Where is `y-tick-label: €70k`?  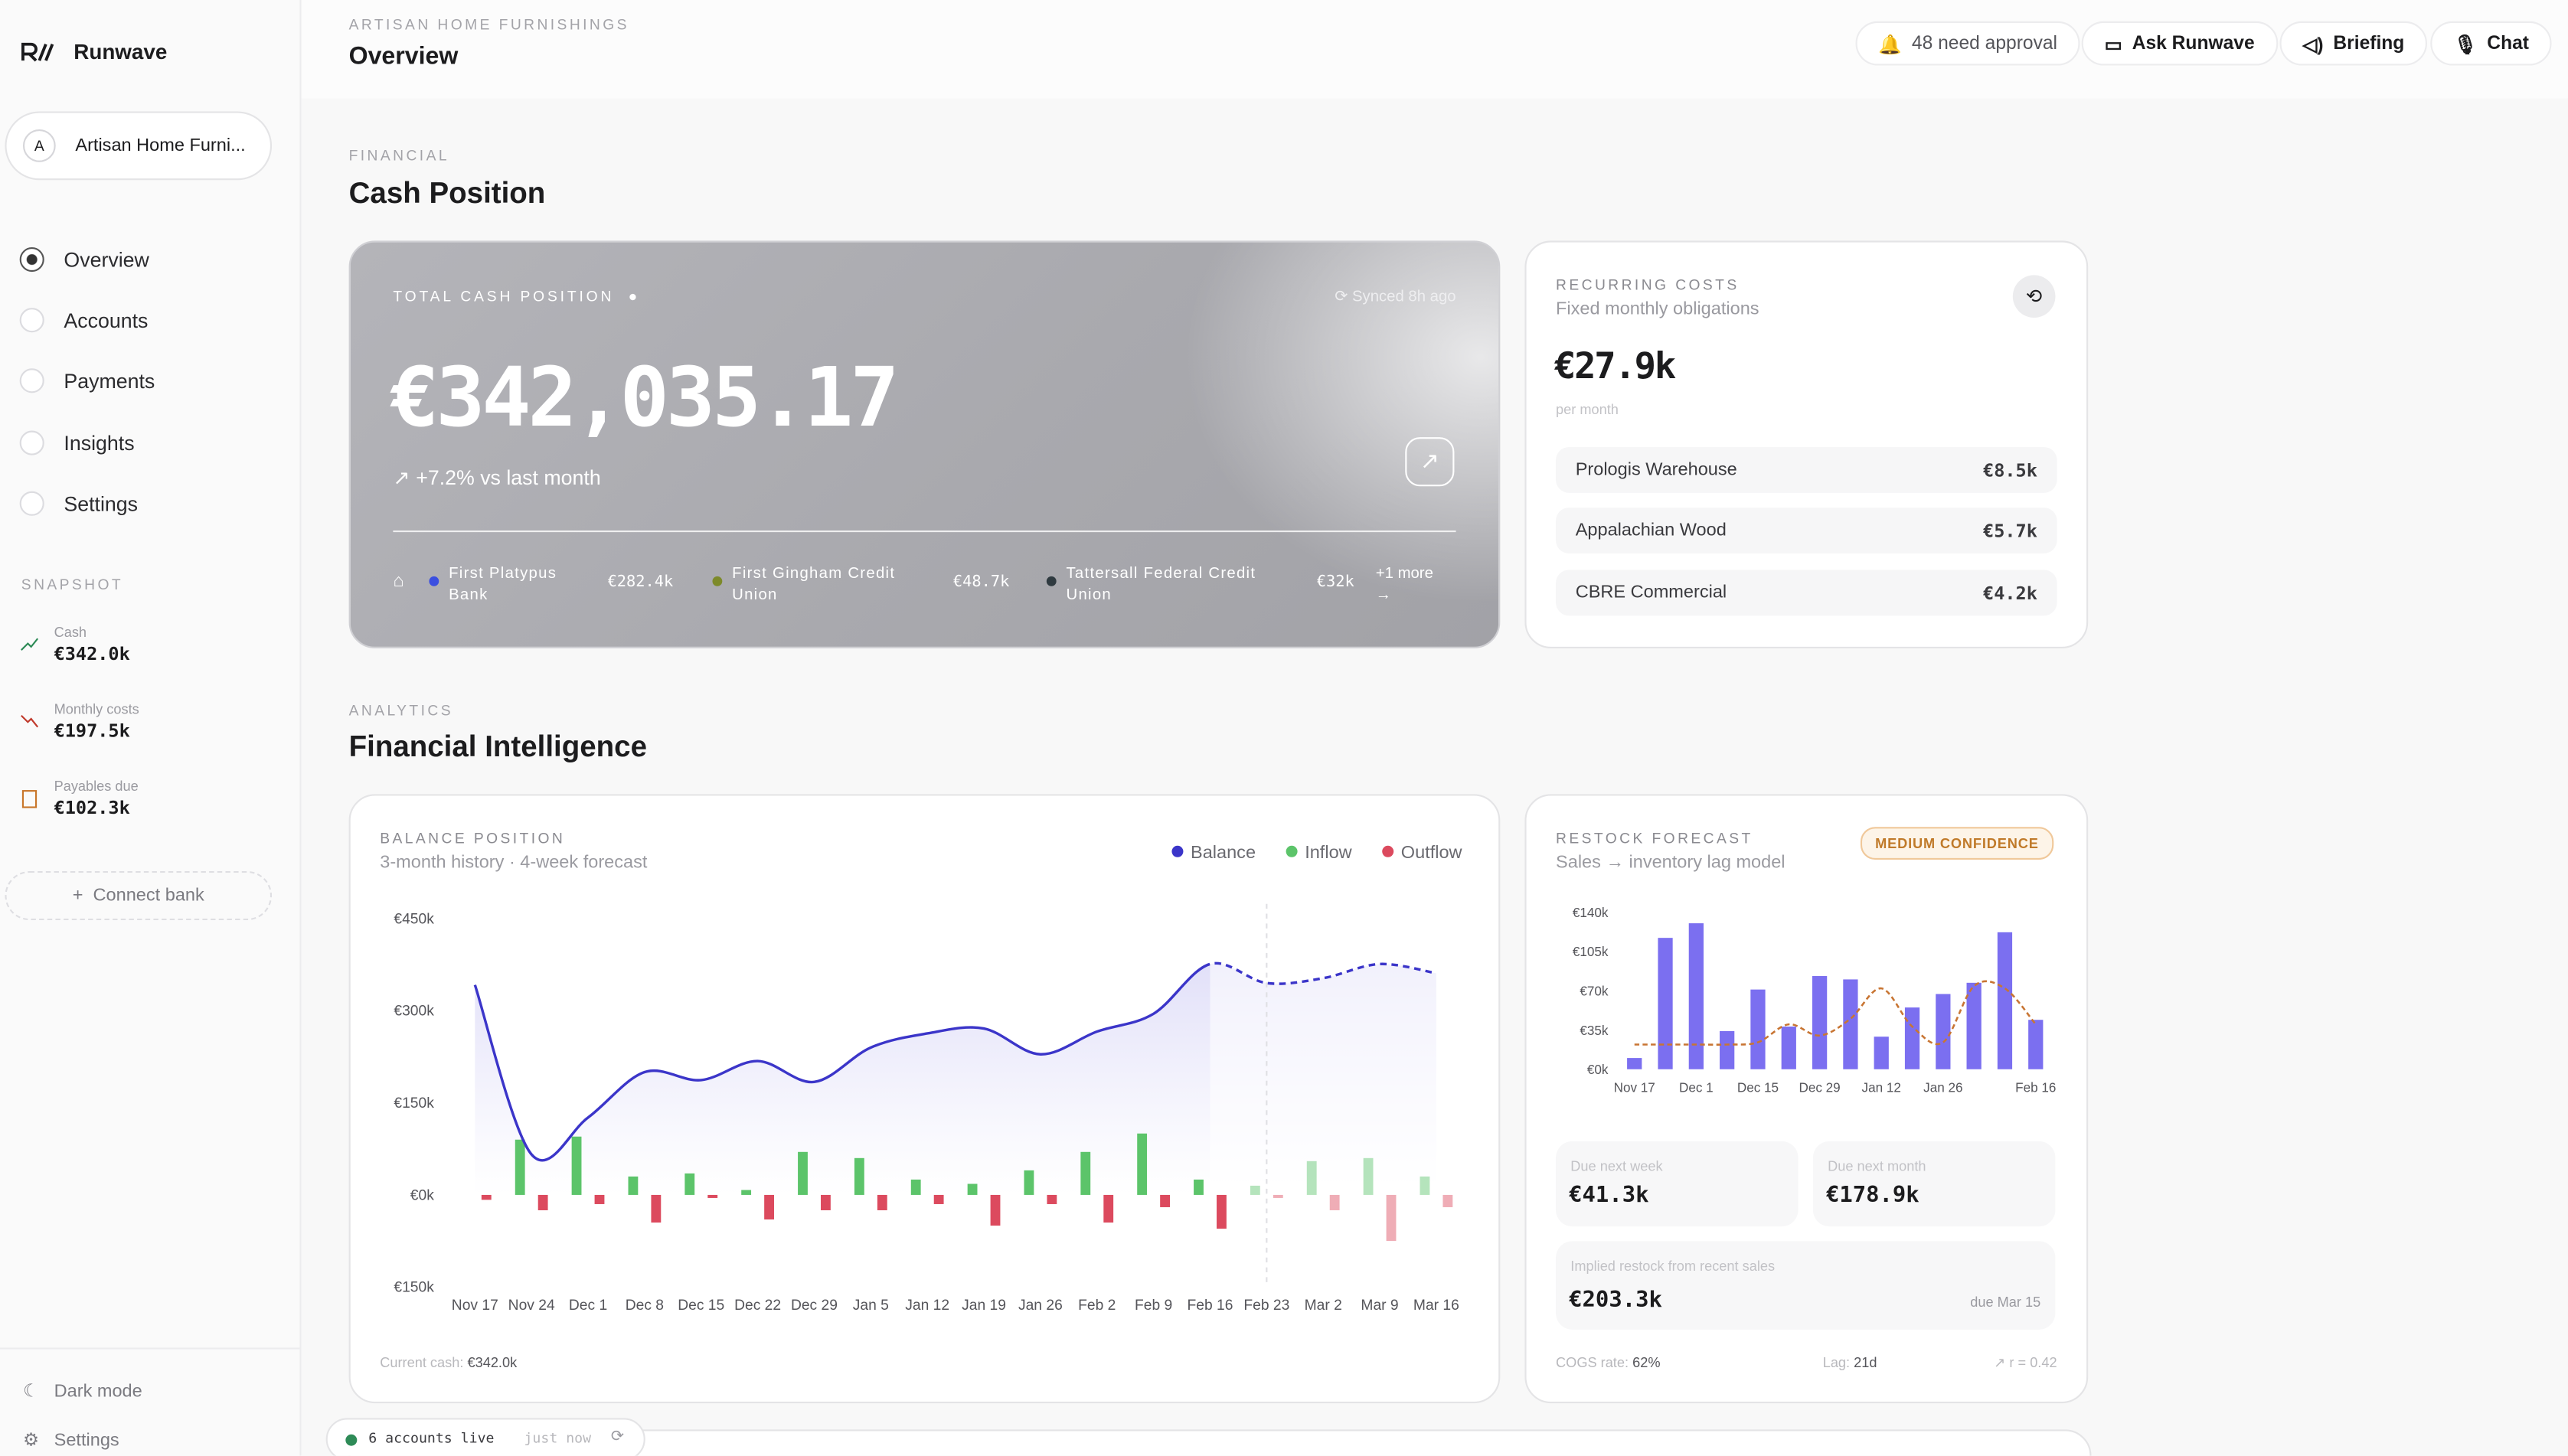
y-tick-label: €70k is located at coordinates (1595, 992).